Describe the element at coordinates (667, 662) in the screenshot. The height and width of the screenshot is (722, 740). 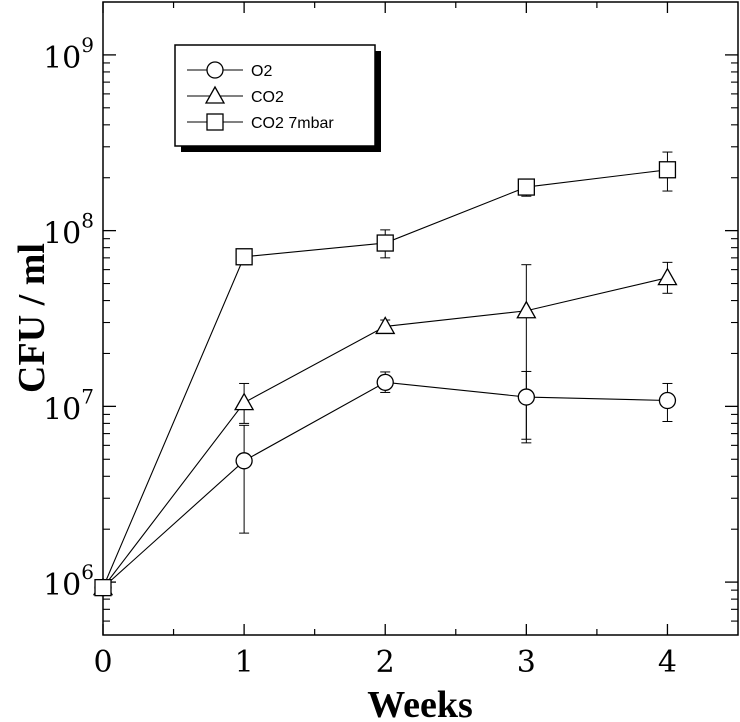
I see `x-tick-label: 4` at that location.